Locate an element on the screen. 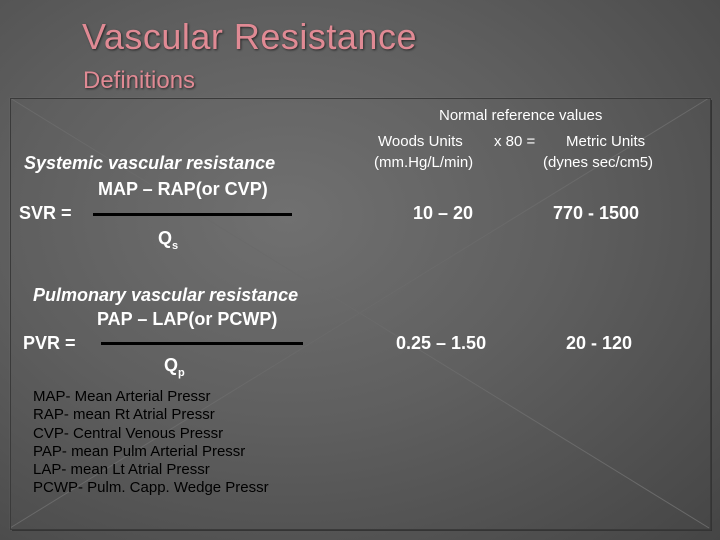 The image size is (720, 540). pvr-numerator: PAP – LAP(or PCWP) is located at coordinates (187, 319).